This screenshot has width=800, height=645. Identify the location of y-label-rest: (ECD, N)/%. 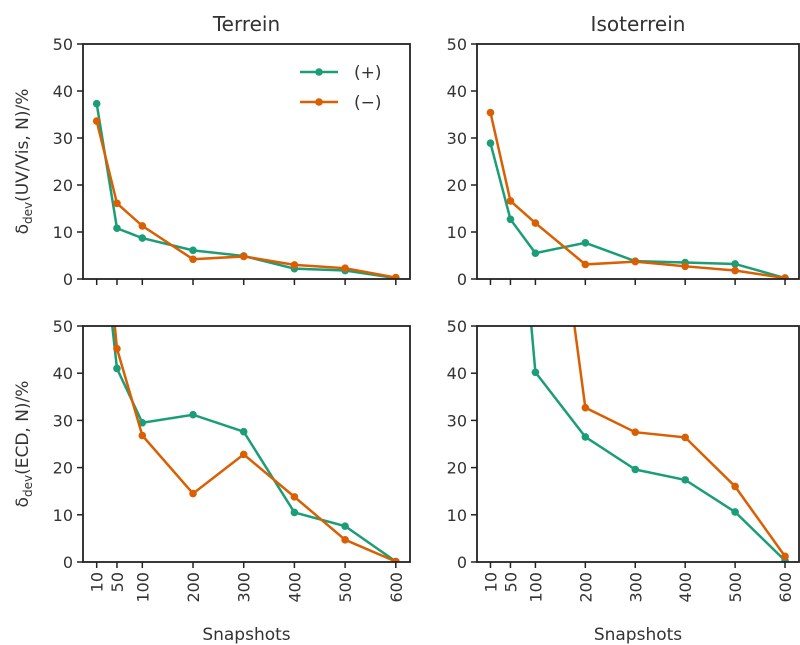
(23, 428).